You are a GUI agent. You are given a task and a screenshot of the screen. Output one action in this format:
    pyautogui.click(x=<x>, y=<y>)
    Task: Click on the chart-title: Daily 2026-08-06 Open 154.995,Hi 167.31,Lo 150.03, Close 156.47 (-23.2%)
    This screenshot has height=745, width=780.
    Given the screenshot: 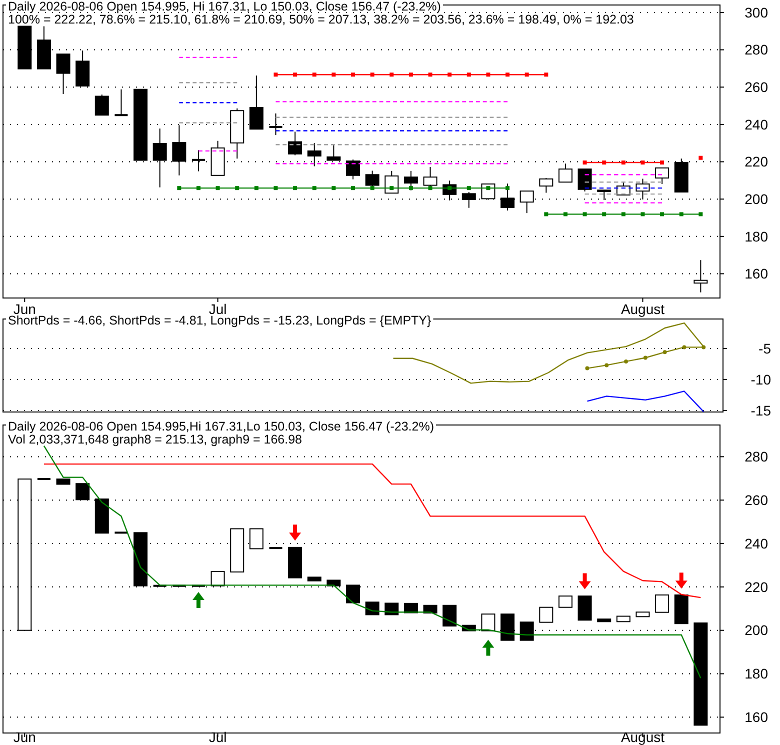 What is the action you would take?
    pyautogui.click(x=221, y=426)
    